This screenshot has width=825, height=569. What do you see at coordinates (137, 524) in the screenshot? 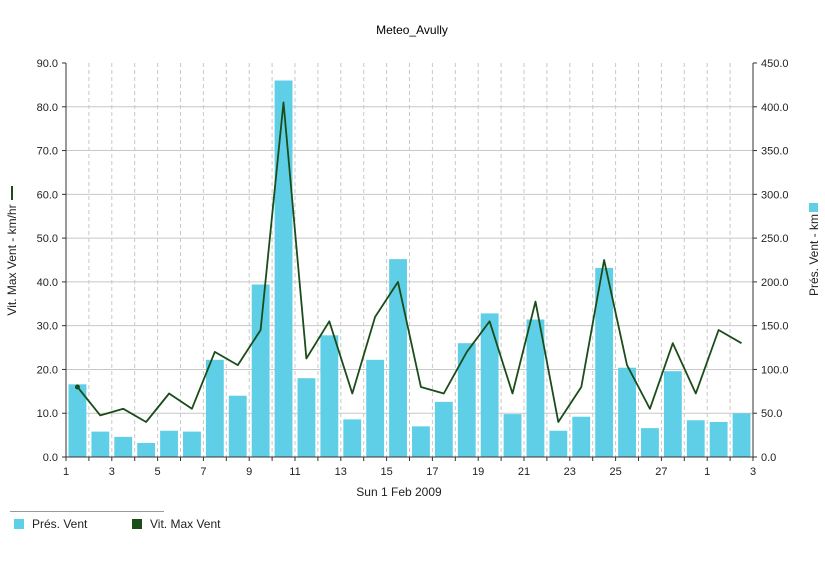
I see `legend-swatch-vit-max-vent` at bounding box center [137, 524].